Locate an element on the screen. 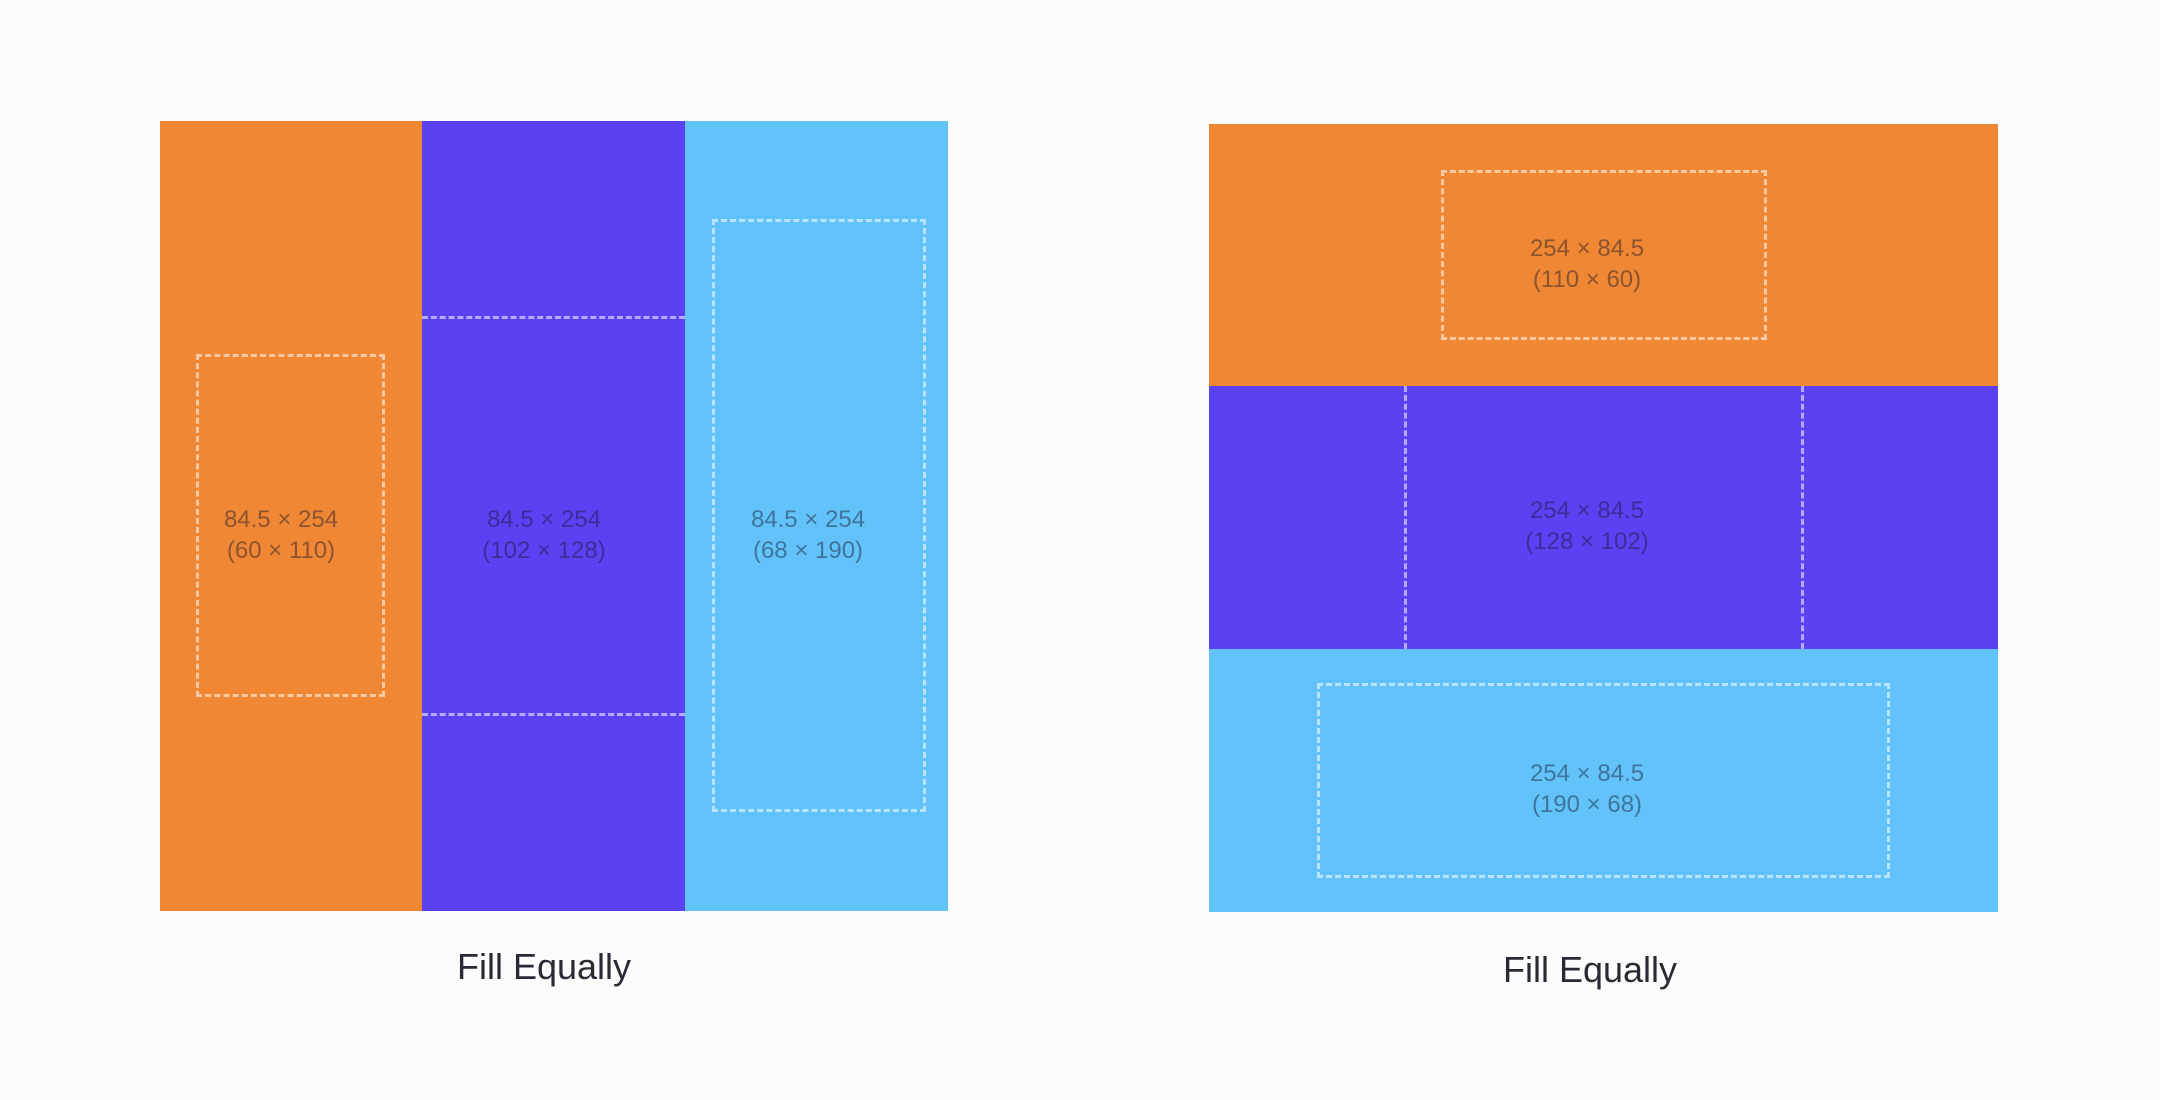 This screenshot has width=2160, height=1100. purple-size-label: 254 × 84.5 (128 × 102) is located at coordinates (1587, 526).